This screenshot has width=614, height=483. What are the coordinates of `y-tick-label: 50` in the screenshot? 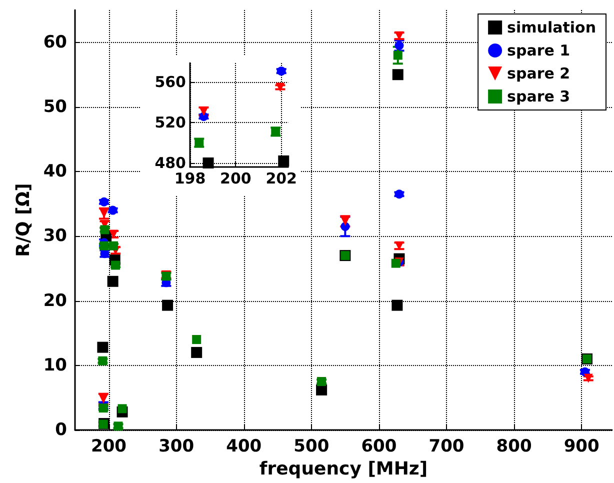 It's located at (55, 106).